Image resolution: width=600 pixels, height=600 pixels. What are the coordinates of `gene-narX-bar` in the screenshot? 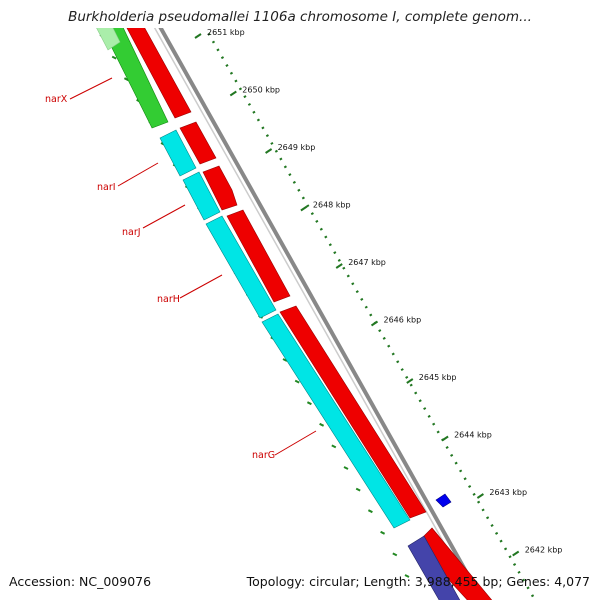 It's located at (135, 78).